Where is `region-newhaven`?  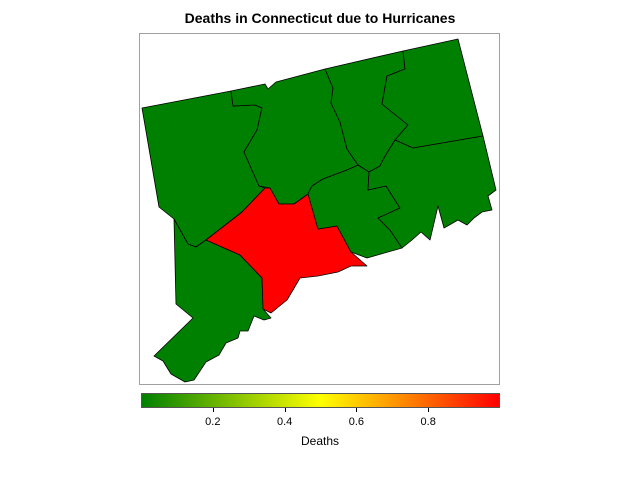
region-newhaven is located at coordinates (286, 250).